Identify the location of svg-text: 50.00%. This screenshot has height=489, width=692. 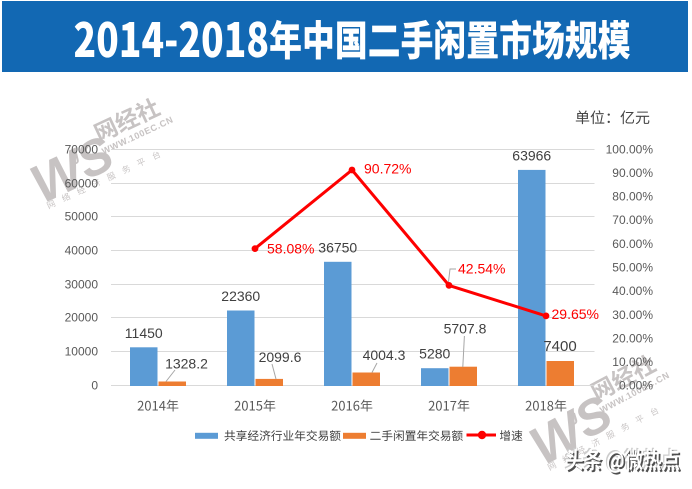
(632, 268).